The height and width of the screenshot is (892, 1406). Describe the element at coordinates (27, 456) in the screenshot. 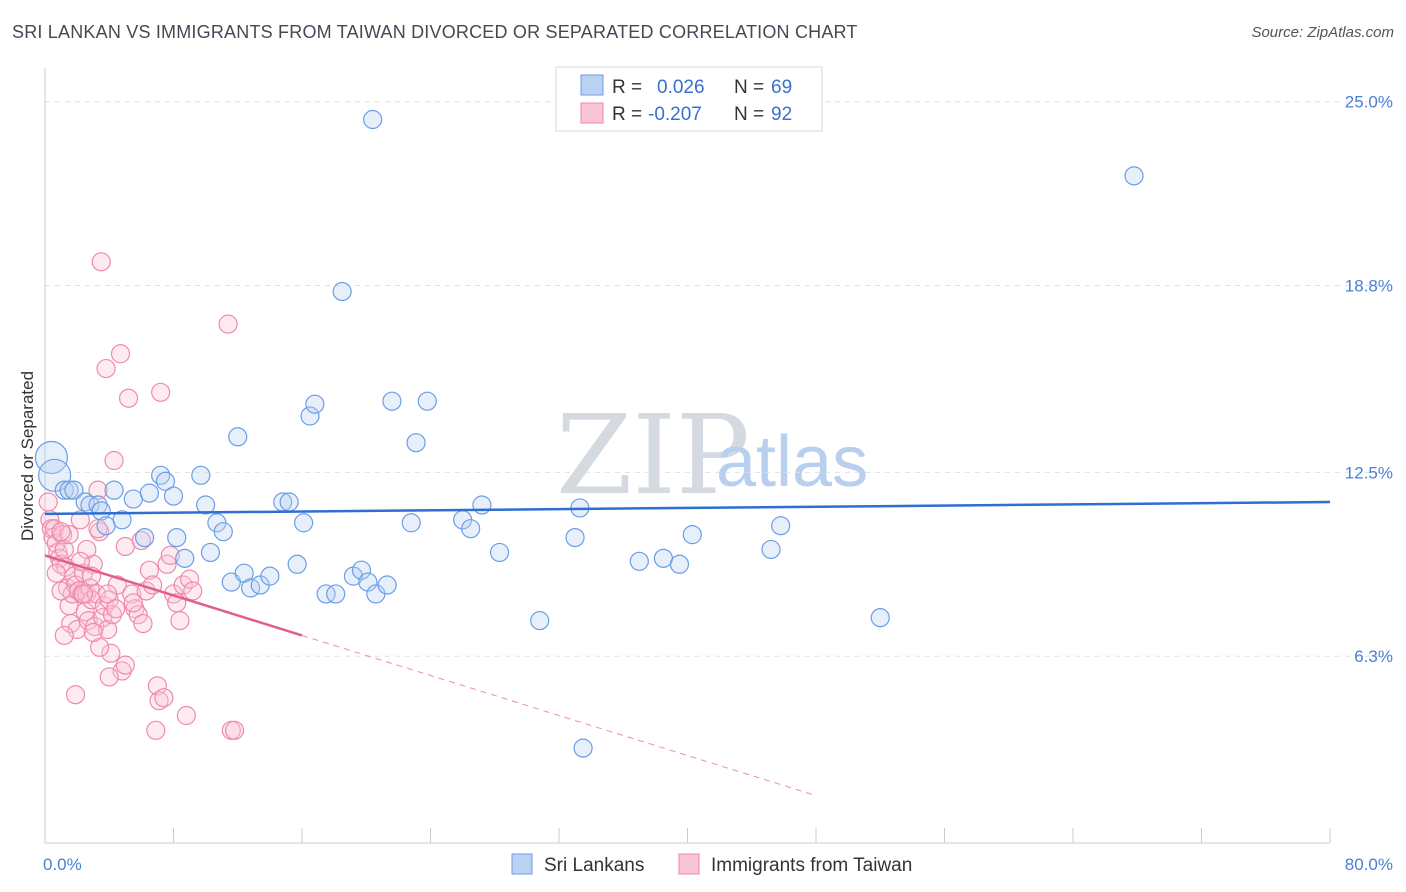

I see `y-axis-label: Divorced or Separated` at that location.